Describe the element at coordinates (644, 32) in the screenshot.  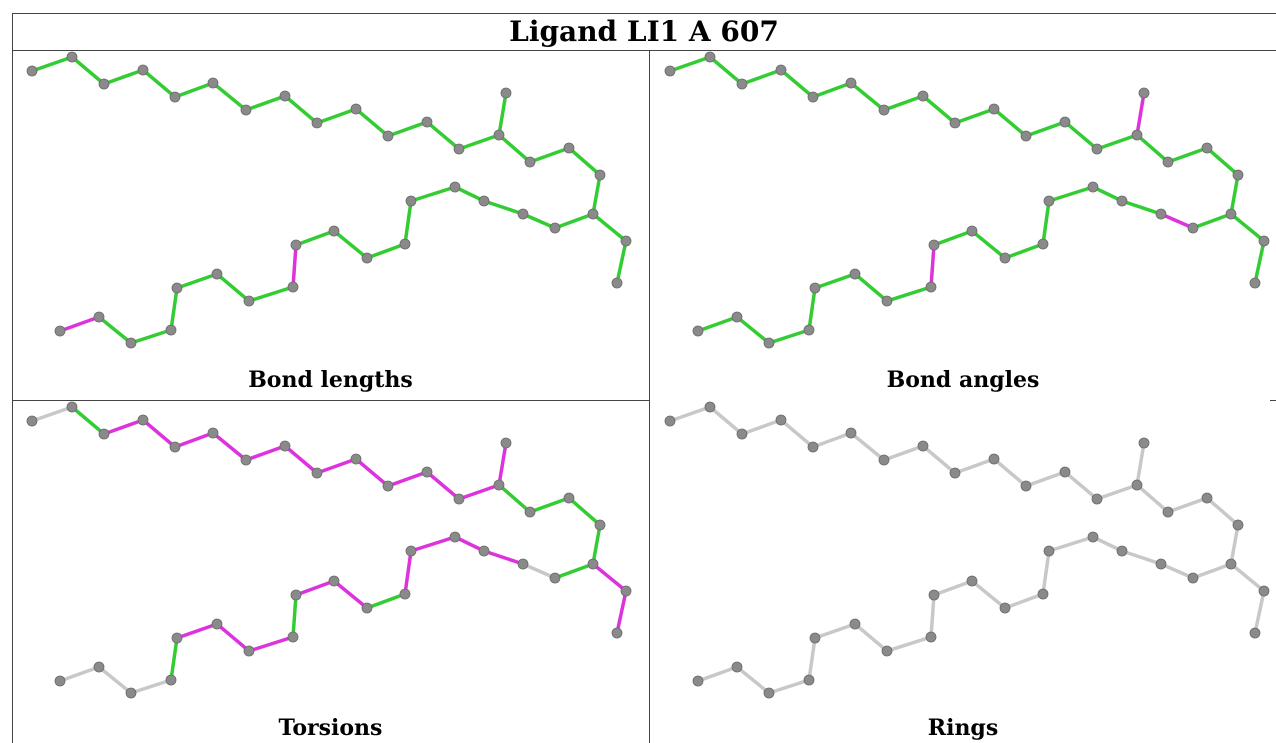
I see `figure-title: Ligand LI1 A 607` at that location.